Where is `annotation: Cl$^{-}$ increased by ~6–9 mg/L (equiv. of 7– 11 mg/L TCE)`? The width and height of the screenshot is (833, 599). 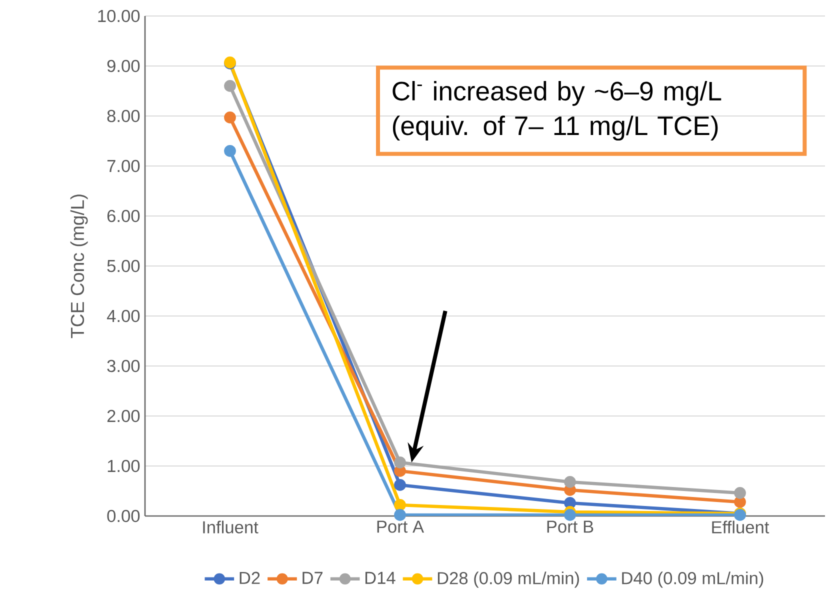 annotation: Cl$^{-}$ increased by ~6–9 mg/L (equiv. of 7– 11 mg/L TCE) is located at coordinates (557, 110).